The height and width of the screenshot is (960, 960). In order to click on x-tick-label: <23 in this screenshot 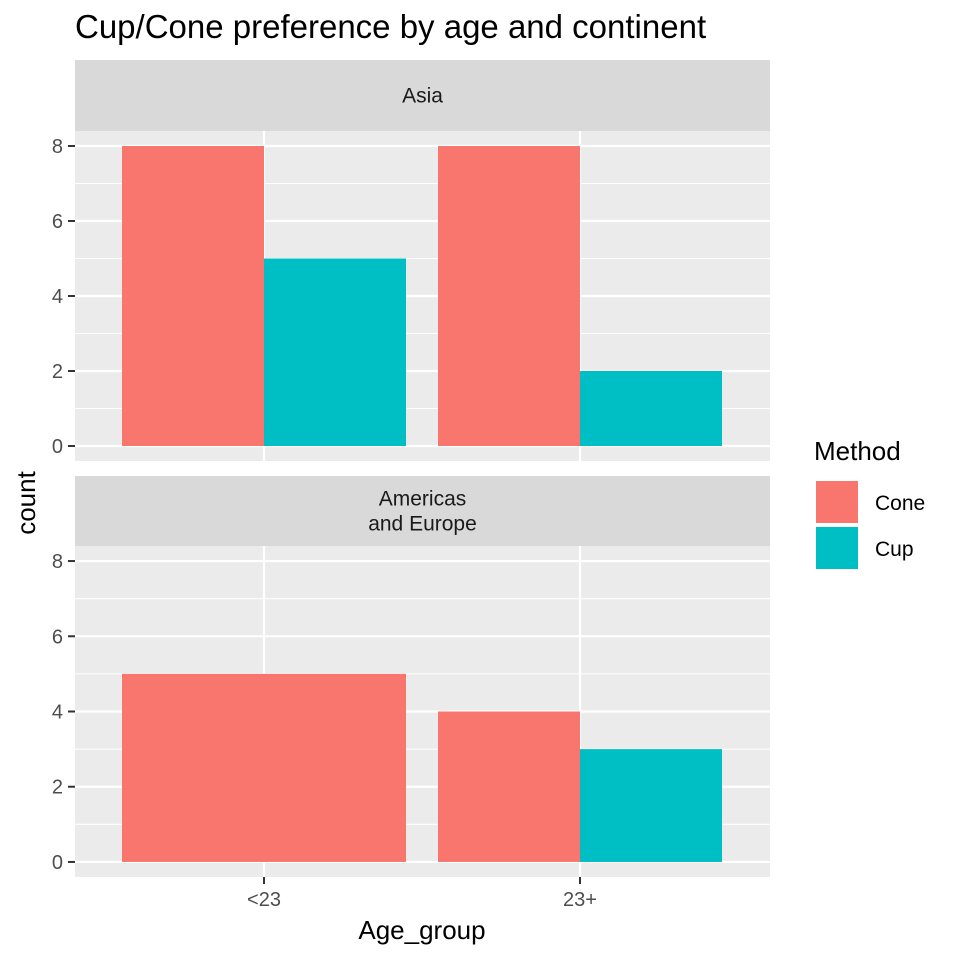, I will do `click(264, 900)`.